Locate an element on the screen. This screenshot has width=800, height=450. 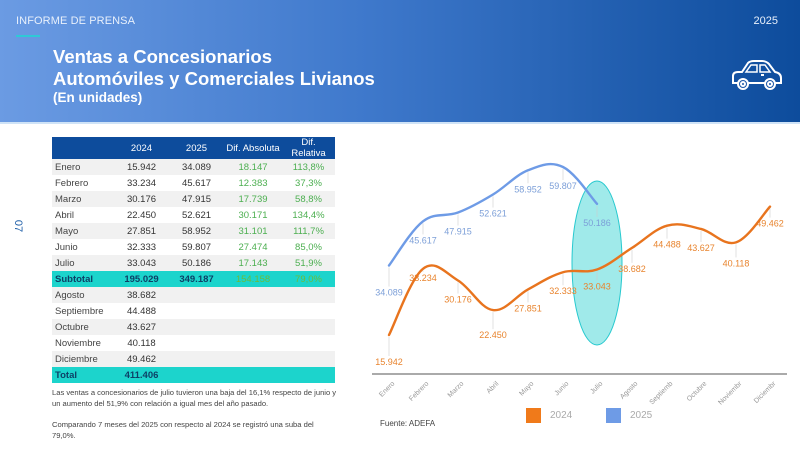
table-row: Mayo 27.851 58.952 31.101 111,7% is located at coordinates (193, 231).